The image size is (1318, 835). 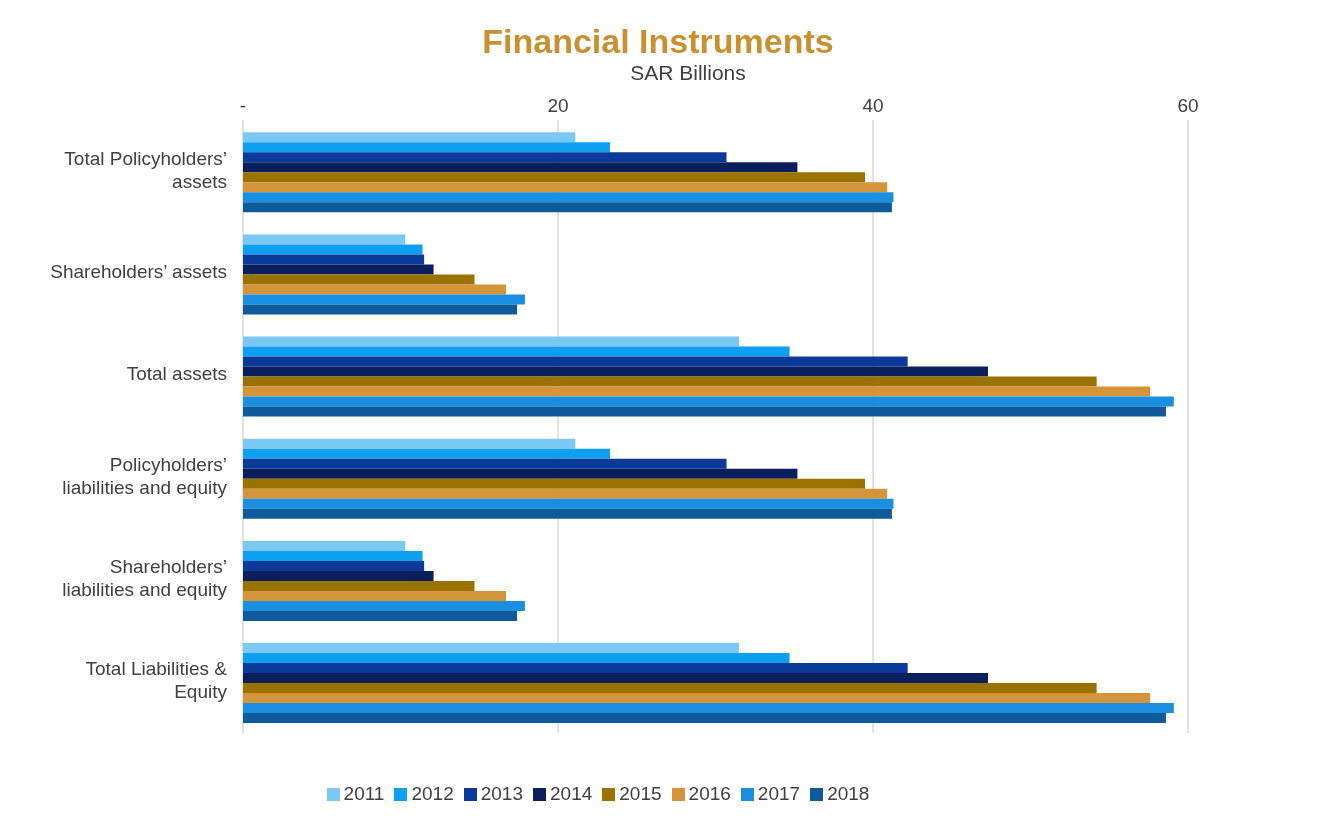 I want to click on legend-label: 2012, so click(x=432, y=793).